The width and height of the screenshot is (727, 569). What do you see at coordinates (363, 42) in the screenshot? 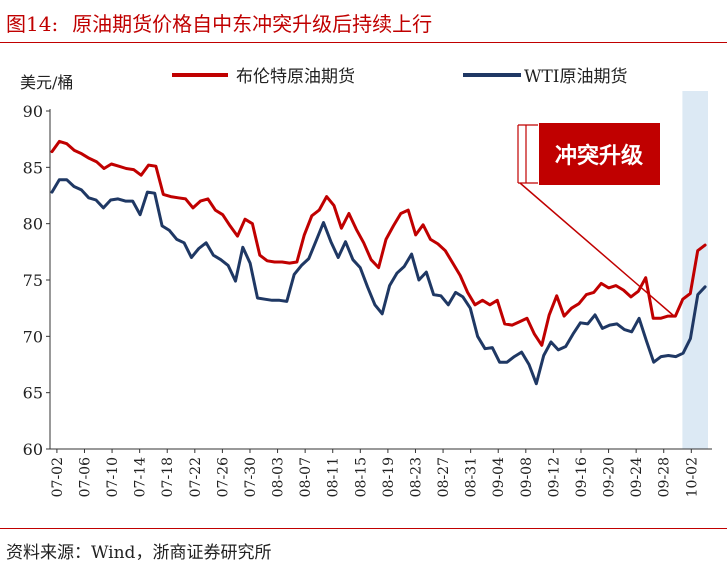
I see `title-rule` at bounding box center [363, 42].